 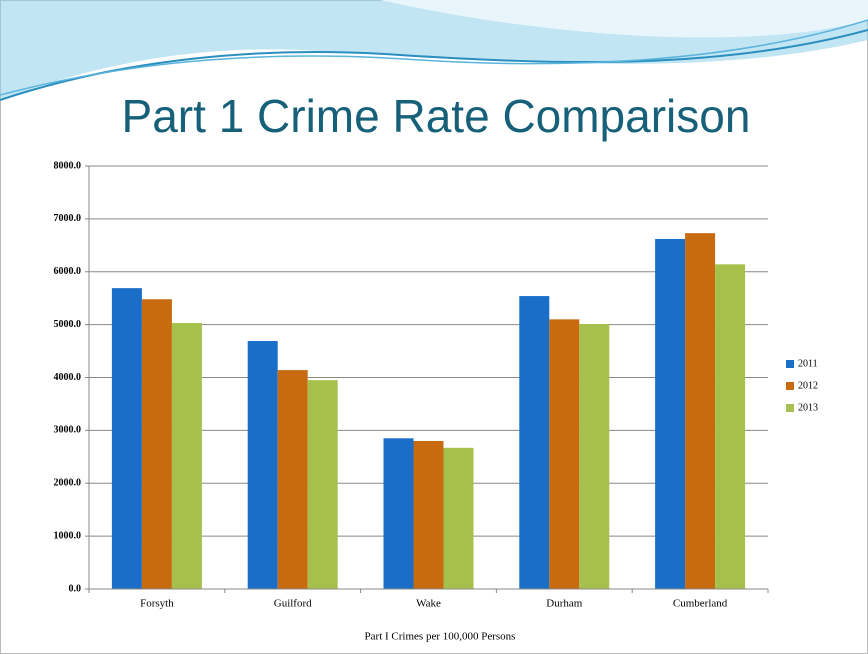 What do you see at coordinates (428, 604) in the screenshot?
I see `x-tick-label: Wake` at bounding box center [428, 604].